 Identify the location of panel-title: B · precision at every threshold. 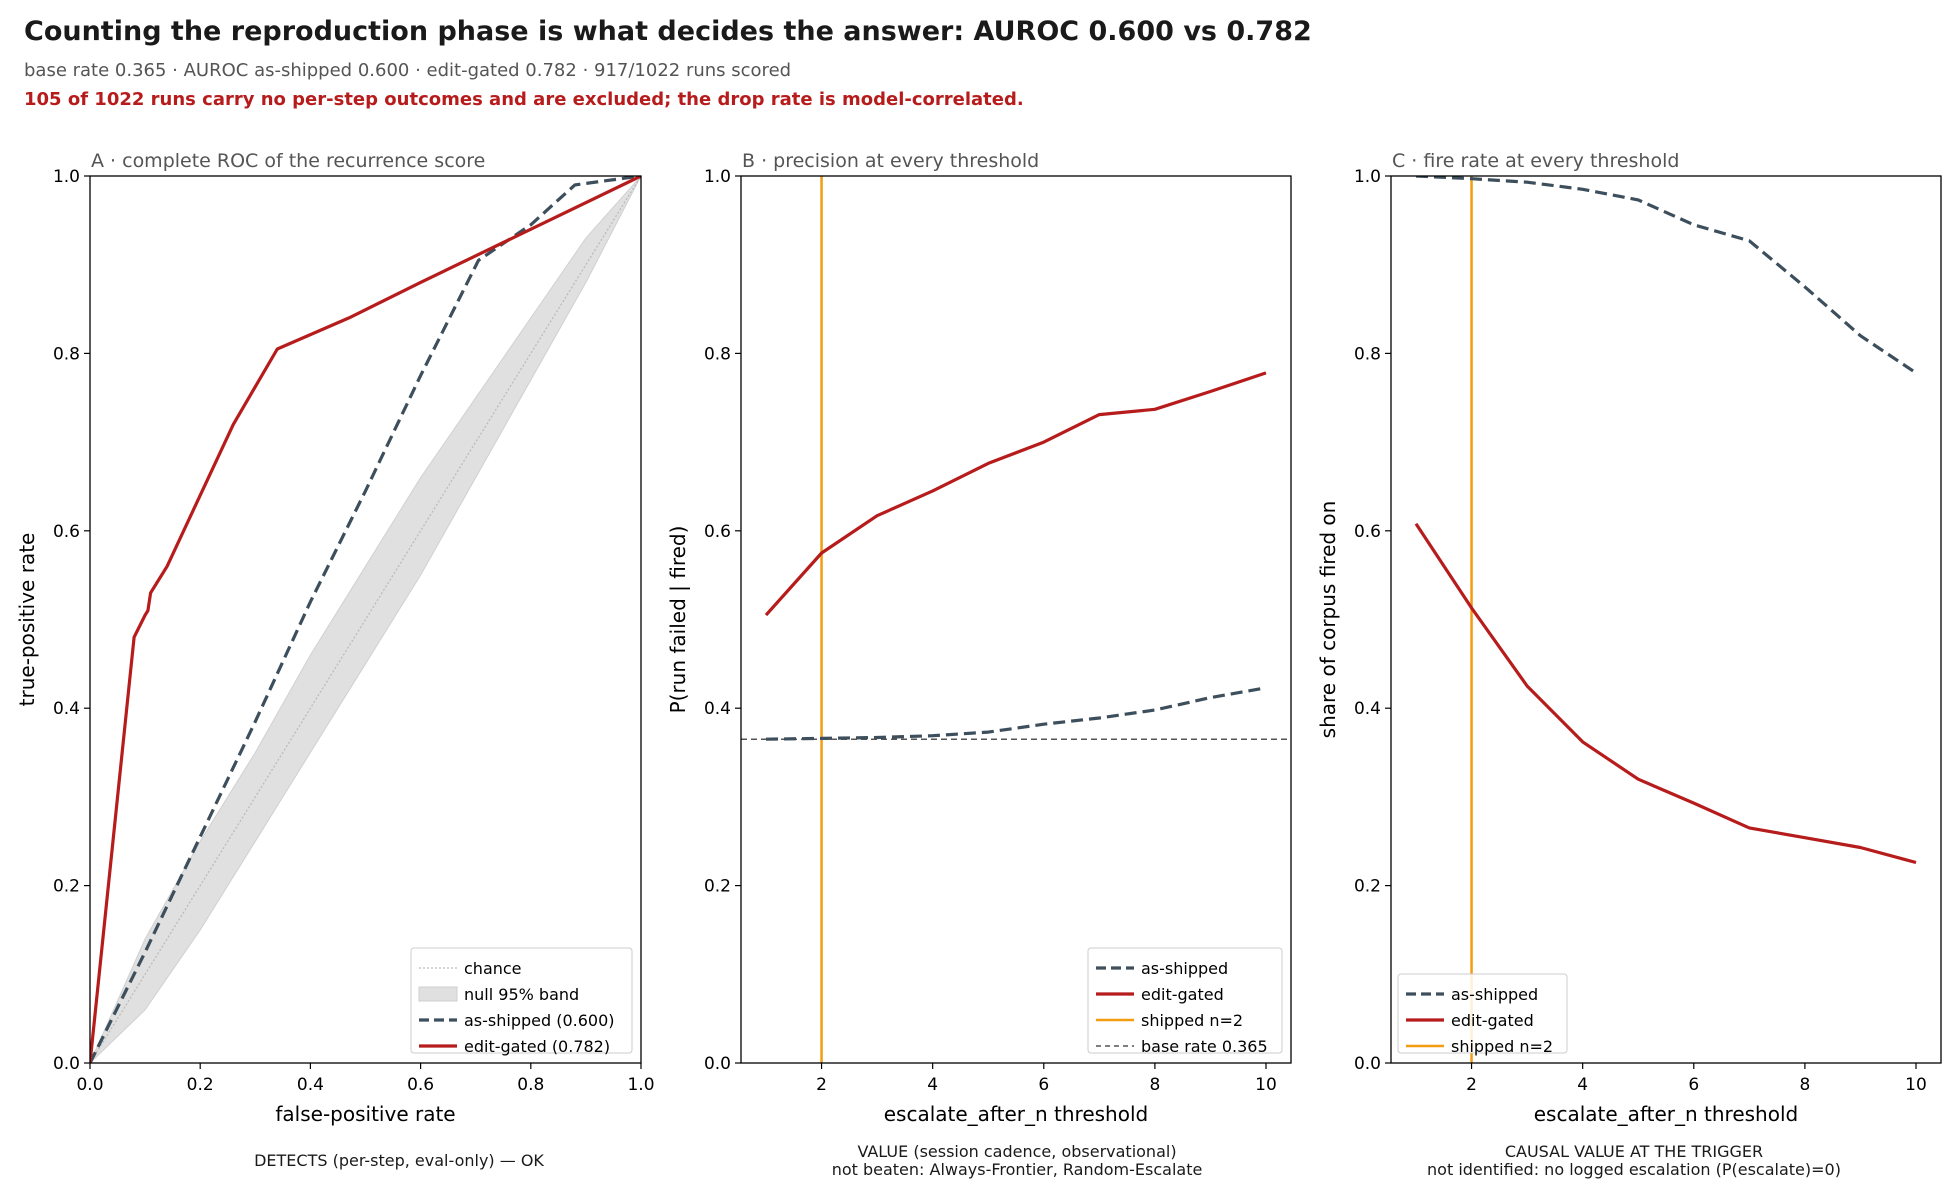
(890, 161).